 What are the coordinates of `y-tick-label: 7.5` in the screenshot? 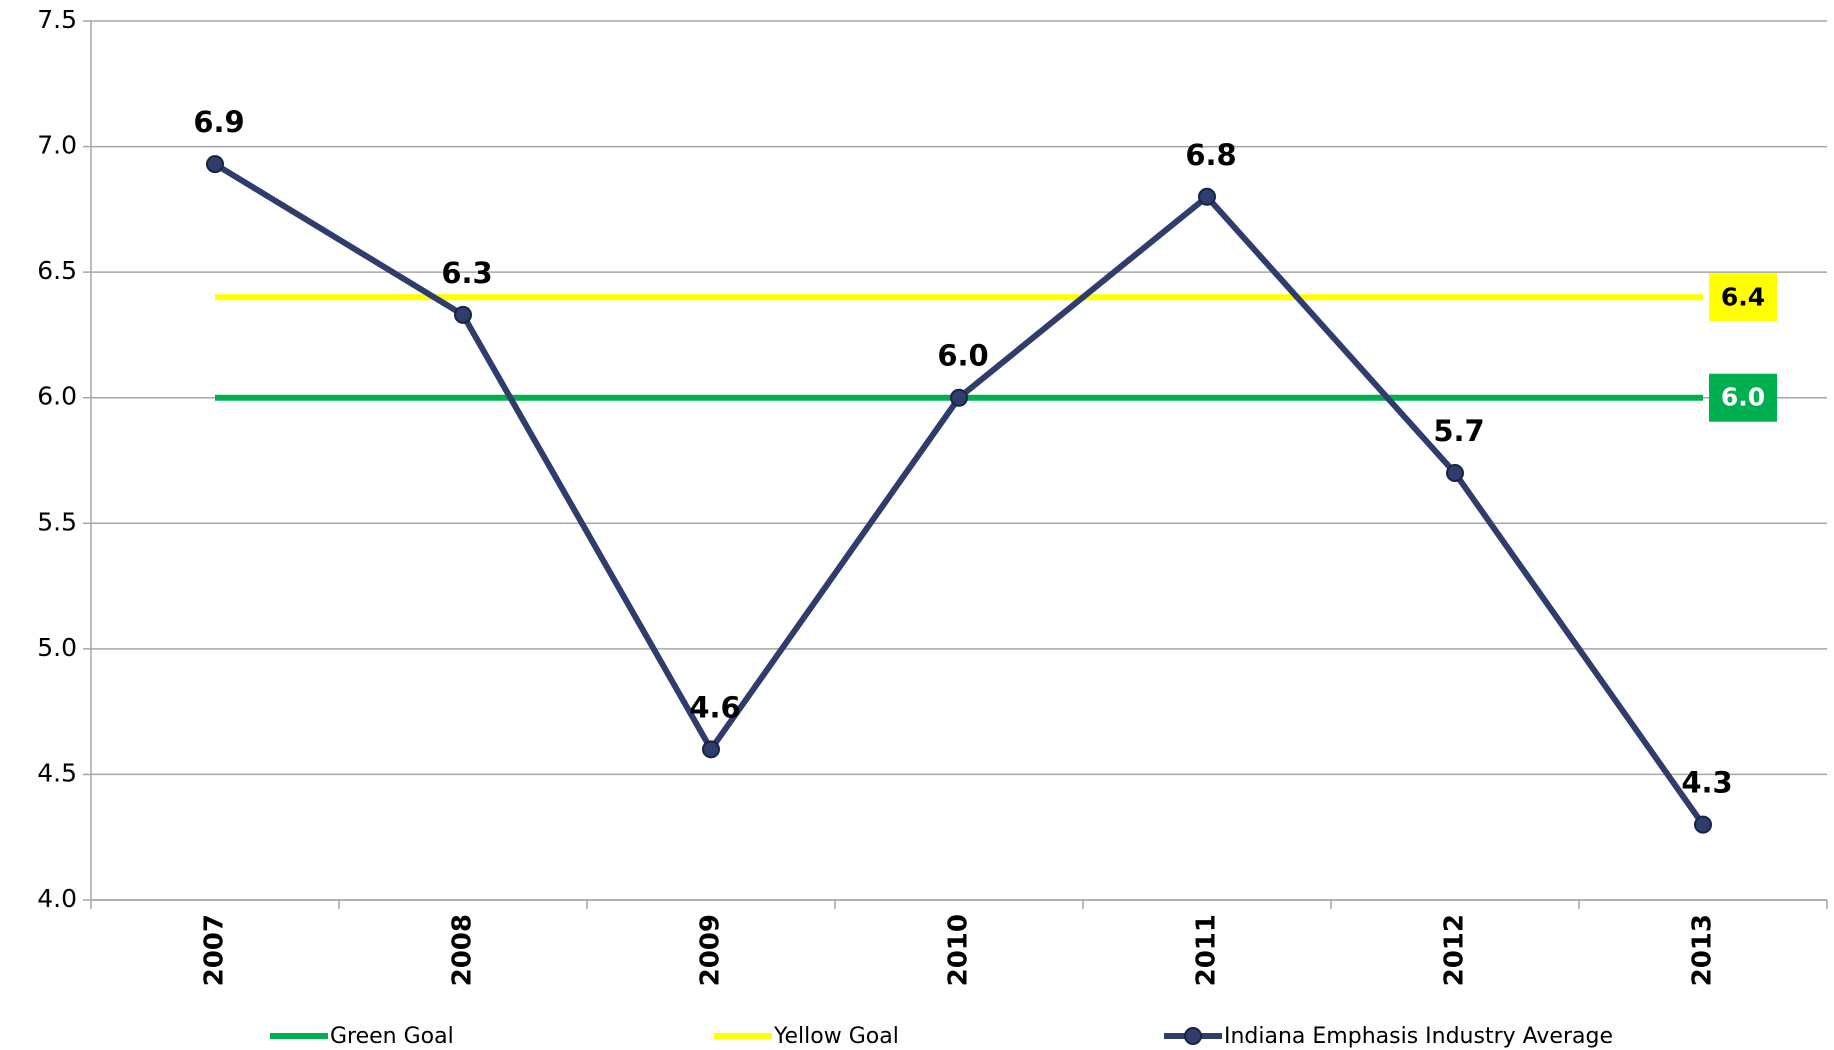 It's located at (57, 19).